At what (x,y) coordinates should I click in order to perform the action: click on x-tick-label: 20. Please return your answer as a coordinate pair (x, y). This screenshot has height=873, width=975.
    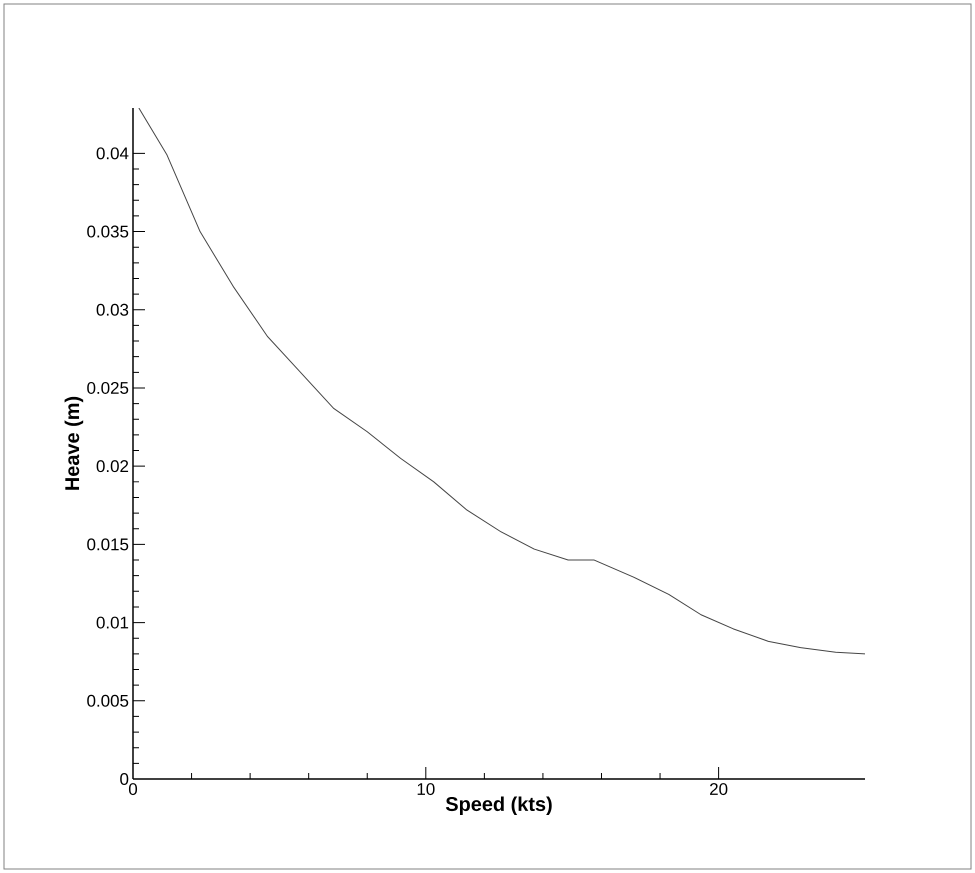
    Looking at the image, I should click on (719, 789).